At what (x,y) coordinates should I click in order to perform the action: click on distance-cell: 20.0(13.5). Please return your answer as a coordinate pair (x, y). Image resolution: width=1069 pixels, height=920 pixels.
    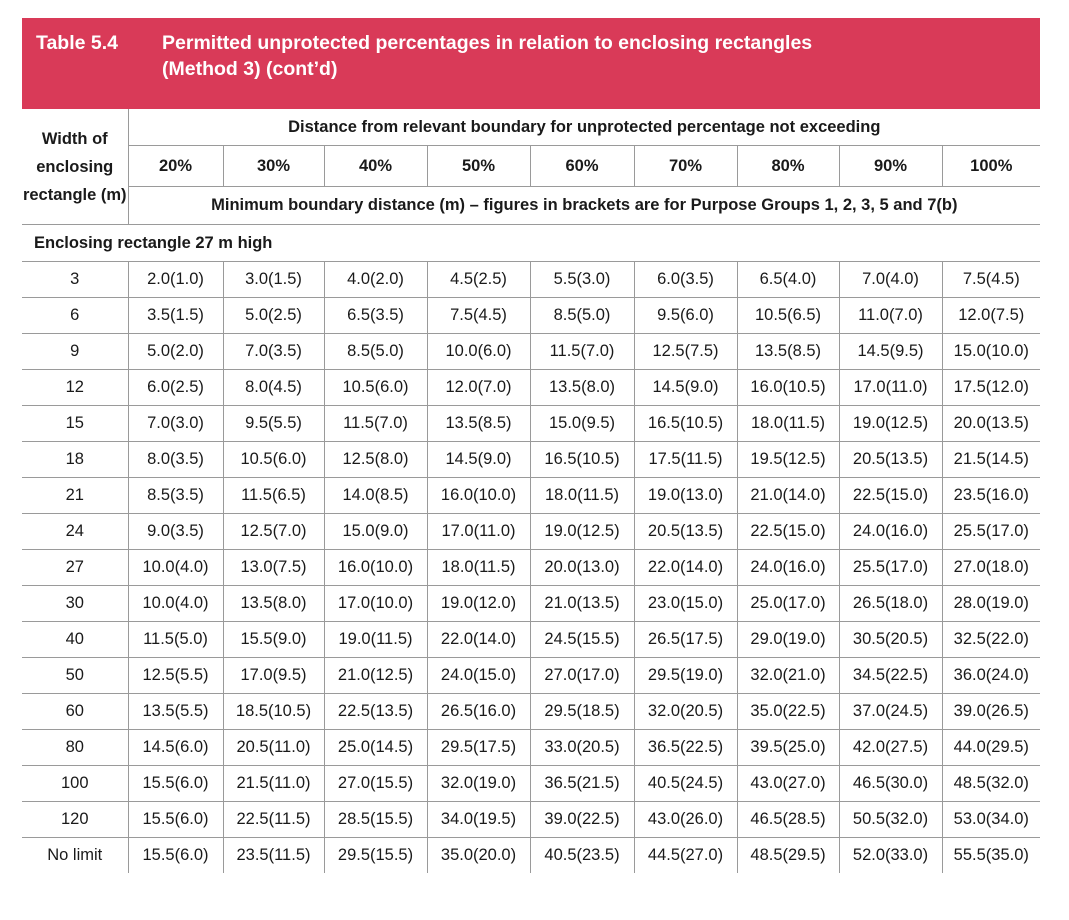
    Looking at the image, I should click on (991, 423).